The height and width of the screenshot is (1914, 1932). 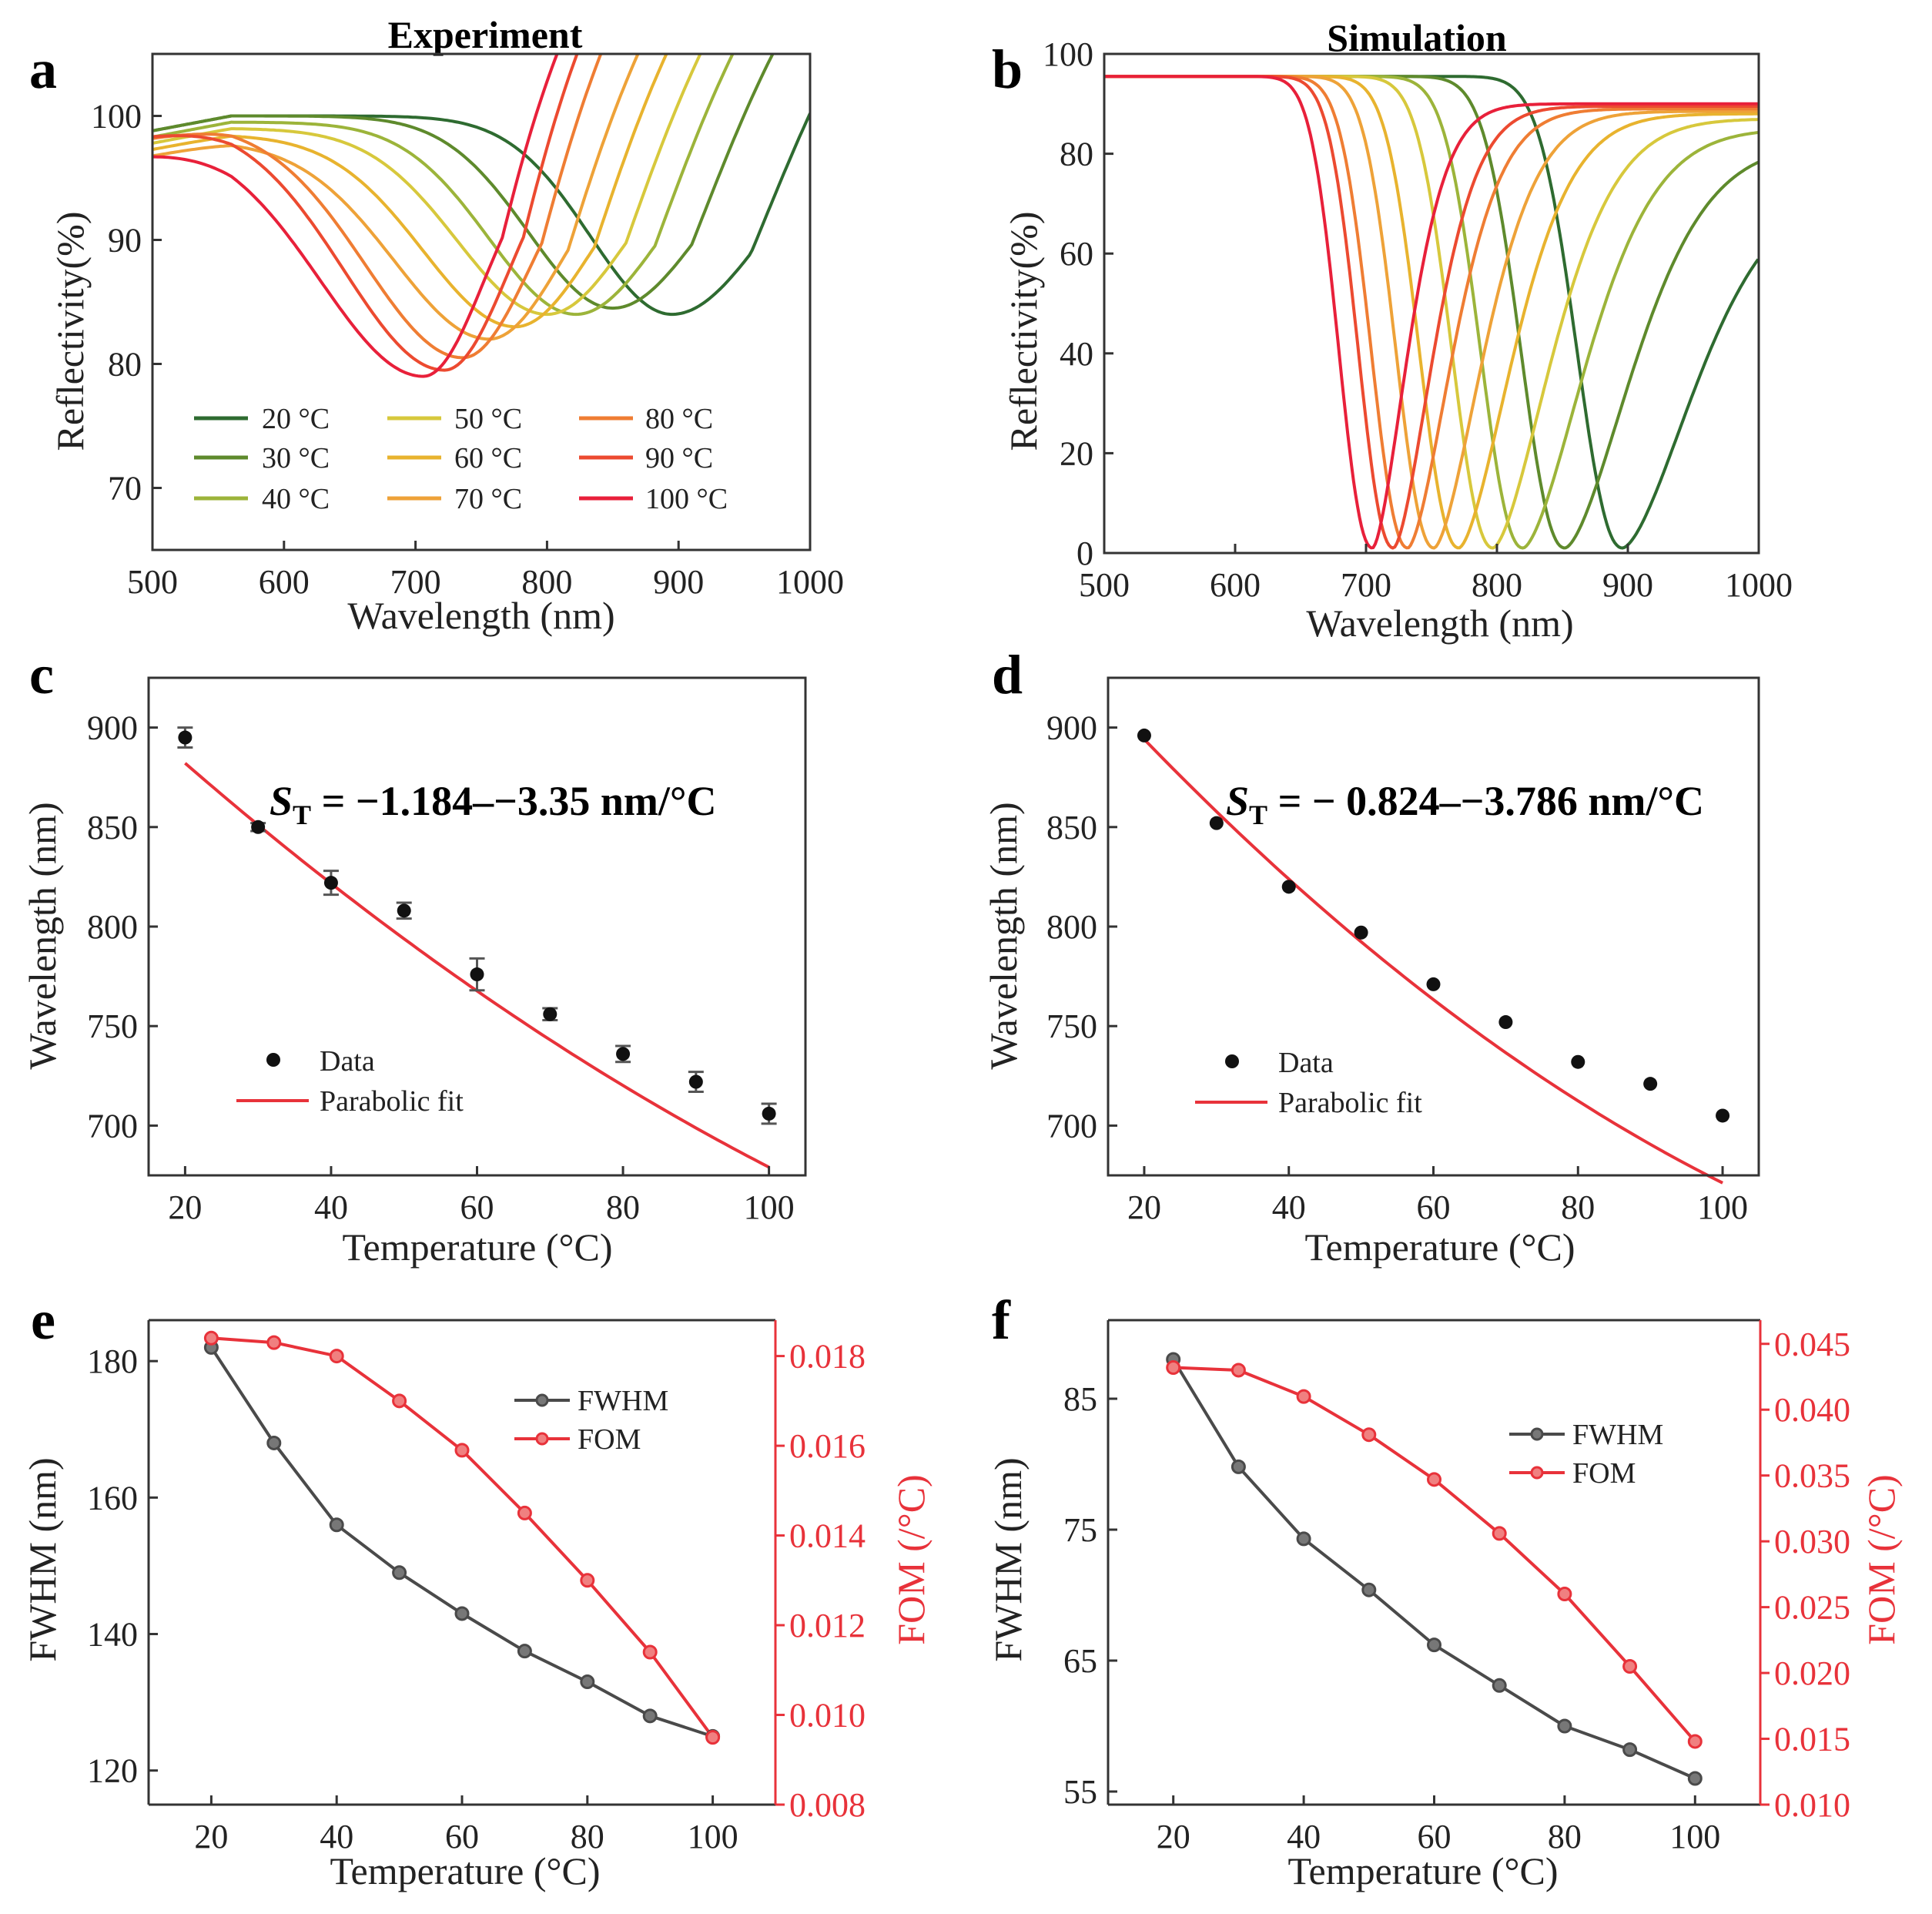 What do you see at coordinates (1578, 1207) in the screenshot?
I see `panel-d-x-tick-label: 80` at bounding box center [1578, 1207].